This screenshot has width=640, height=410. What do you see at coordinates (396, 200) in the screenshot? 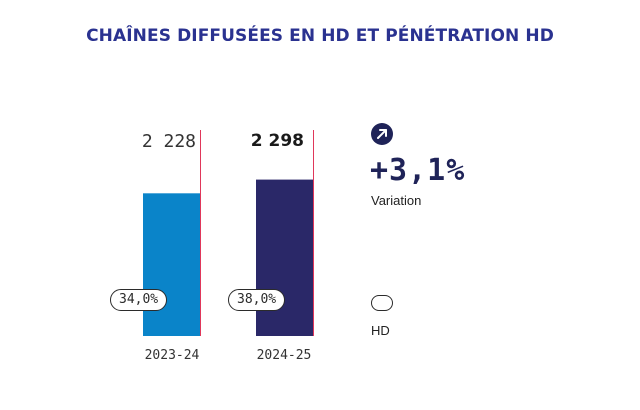
I see `variation-label: Variation` at bounding box center [396, 200].